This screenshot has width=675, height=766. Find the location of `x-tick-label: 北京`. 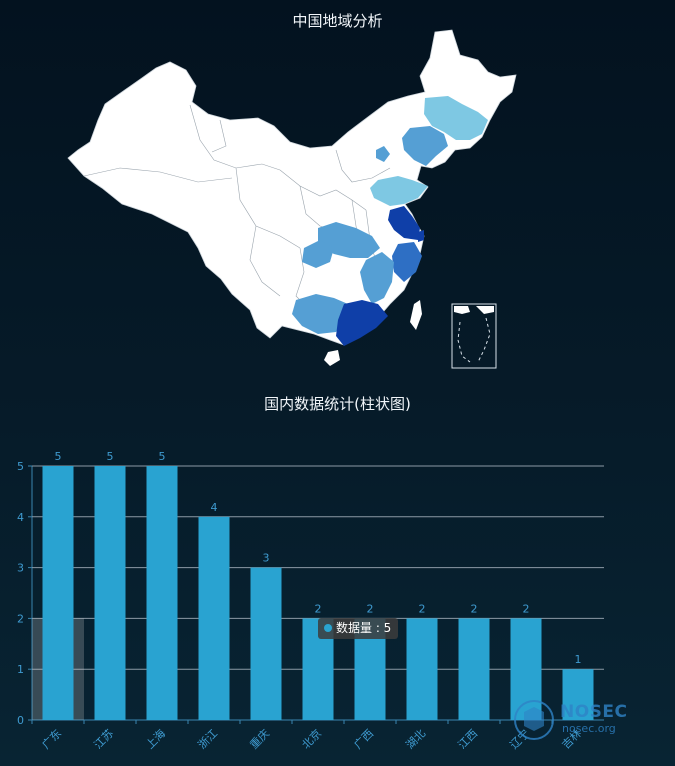

x-tick-label: 北京 is located at coordinates (311, 738).